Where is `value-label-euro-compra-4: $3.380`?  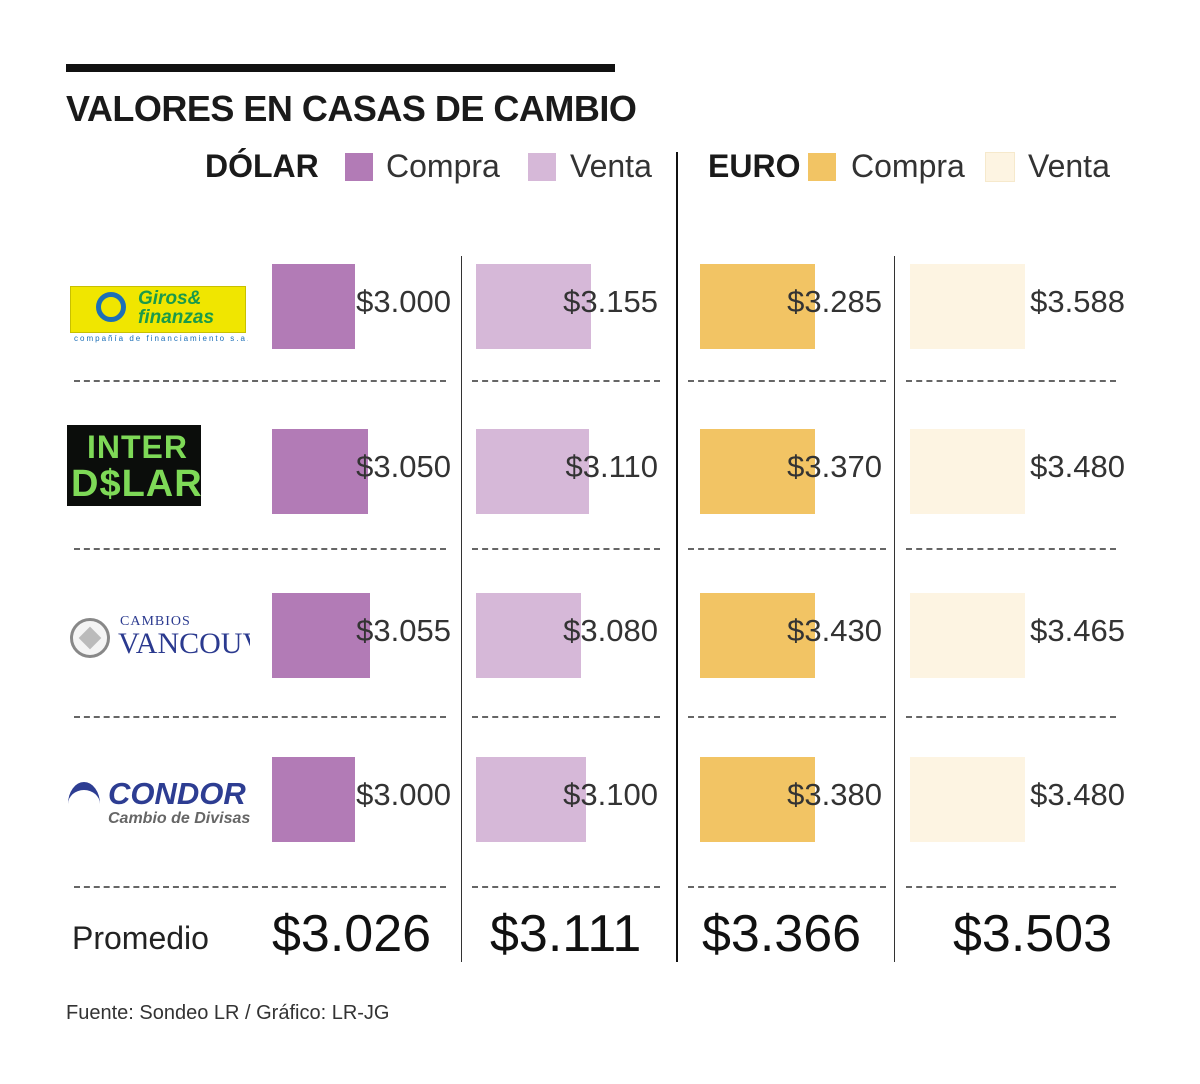
value-label-euro-compra-4: $3.380 is located at coordinates (834, 794).